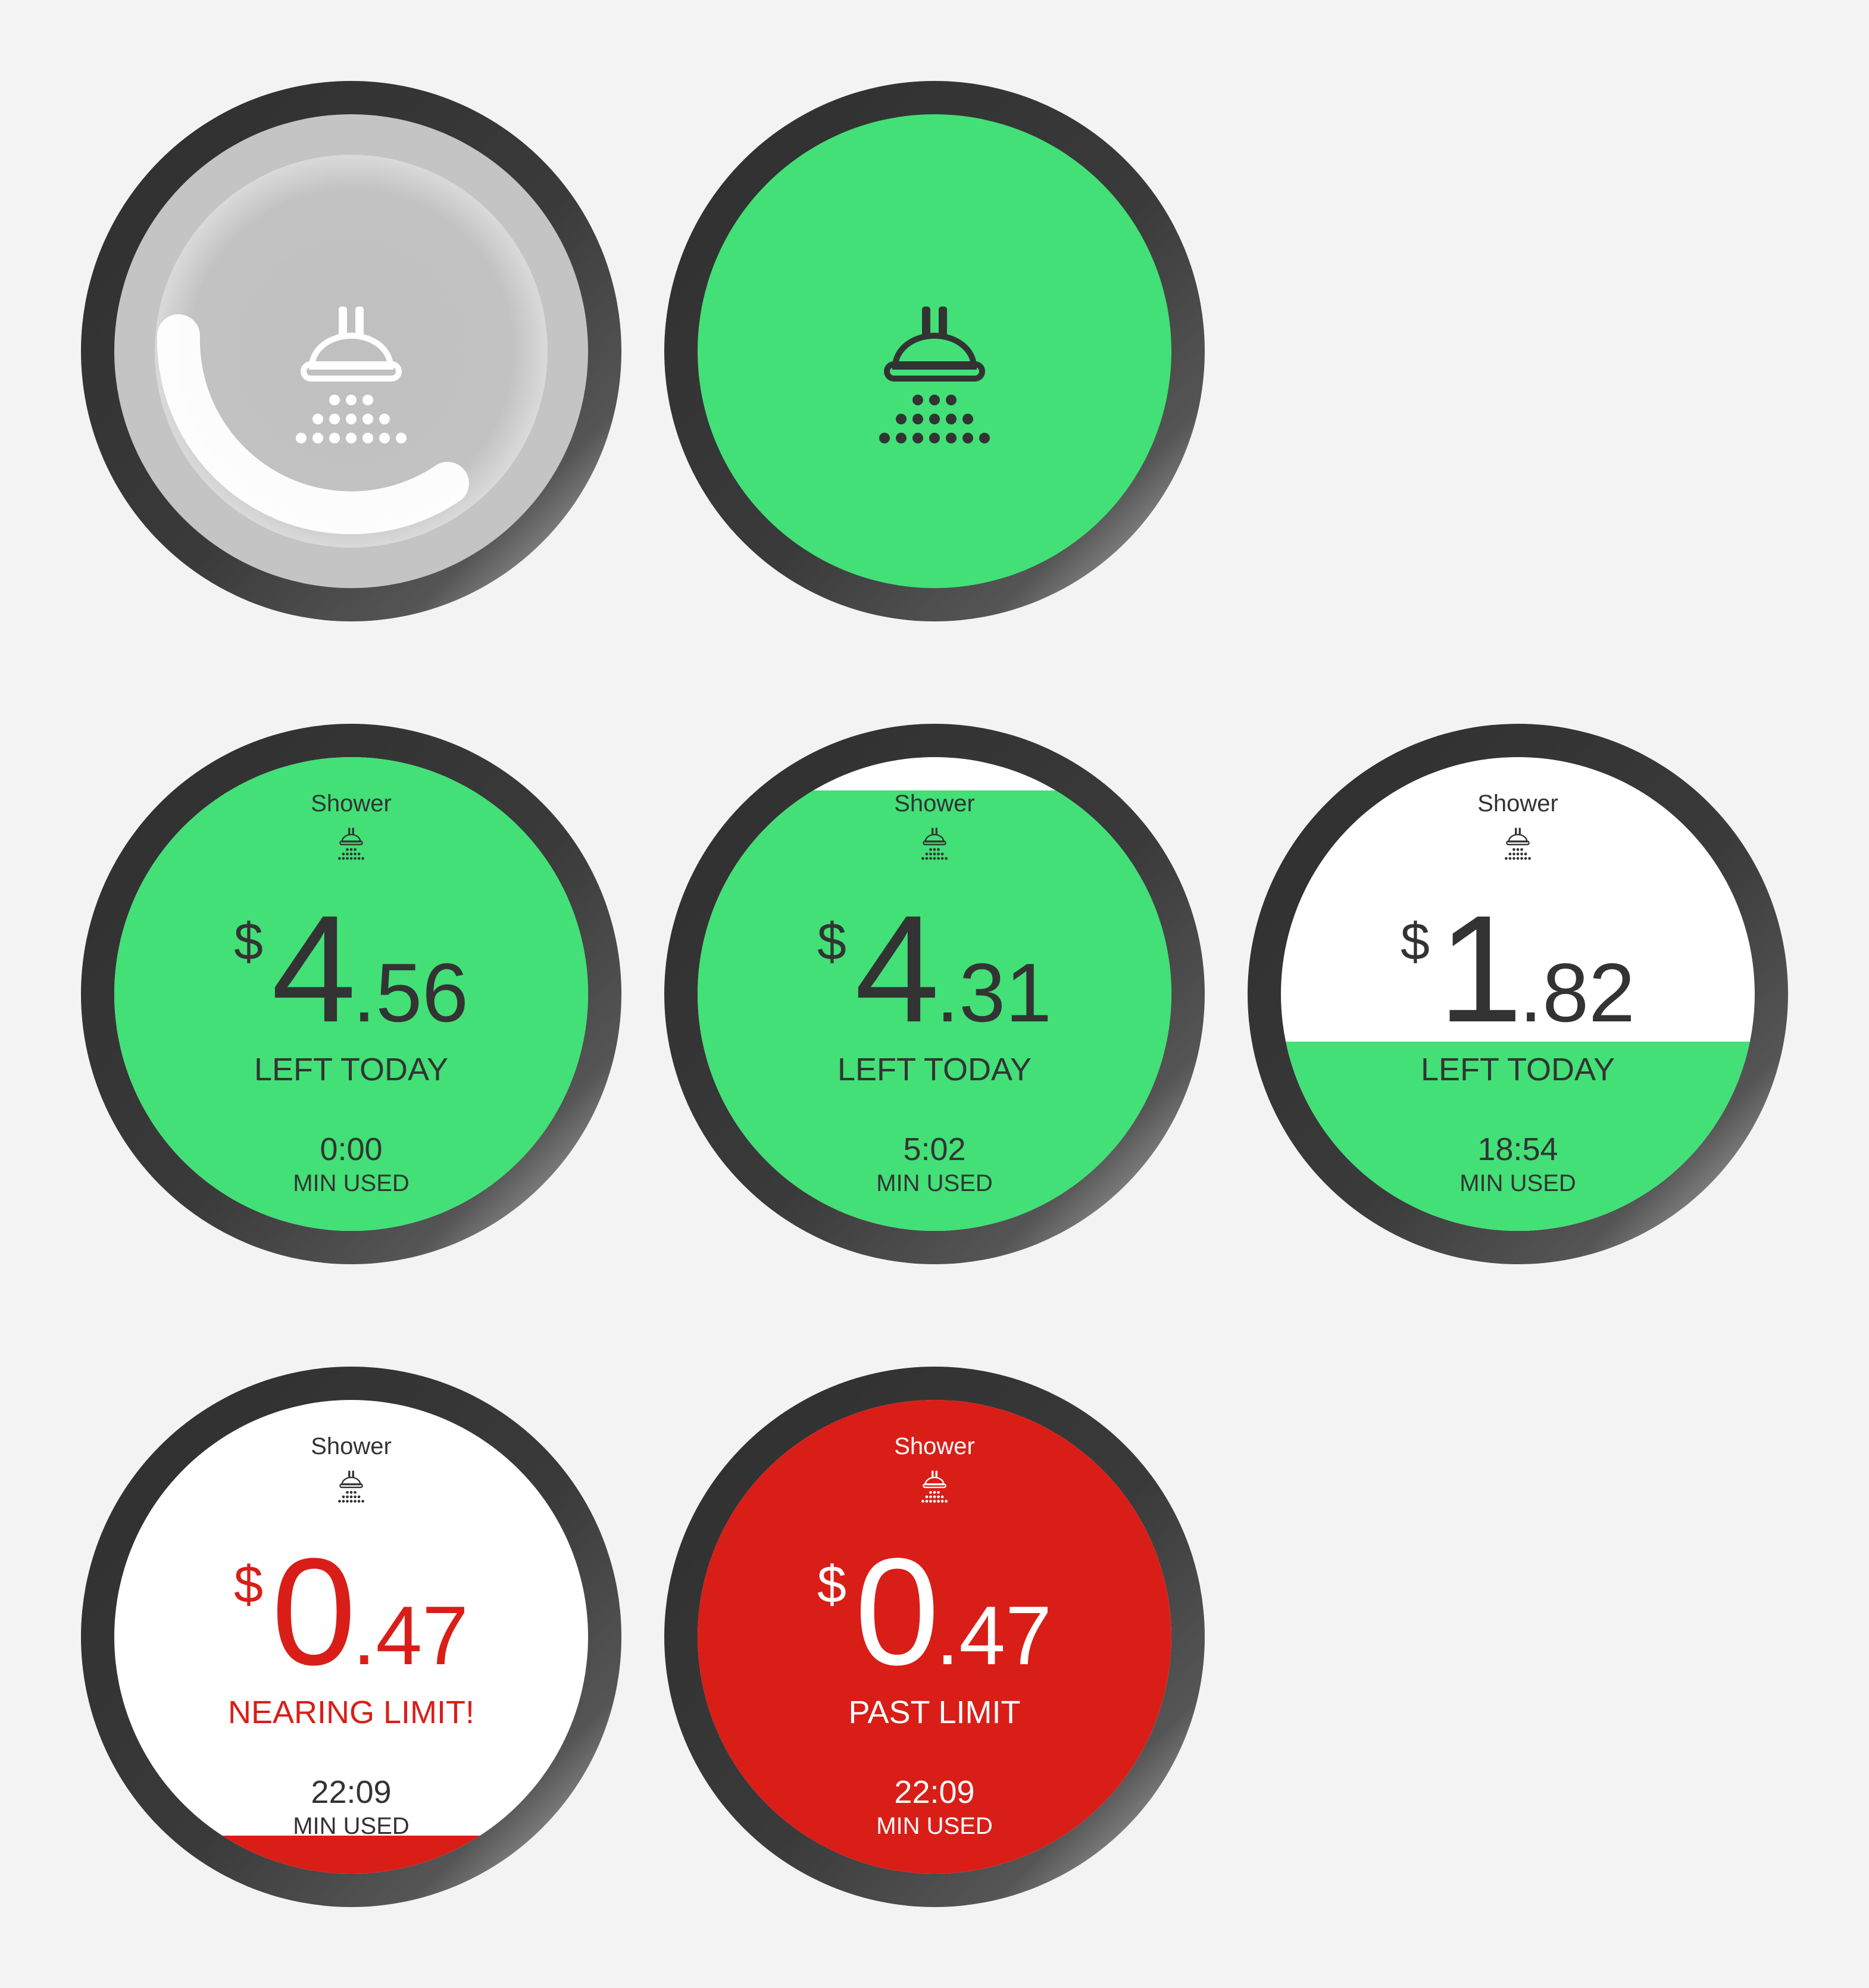  I want to click on watch-face: Shower $4.56 LEFT TODAY 0:00 MIN USED, so click(351, 994).